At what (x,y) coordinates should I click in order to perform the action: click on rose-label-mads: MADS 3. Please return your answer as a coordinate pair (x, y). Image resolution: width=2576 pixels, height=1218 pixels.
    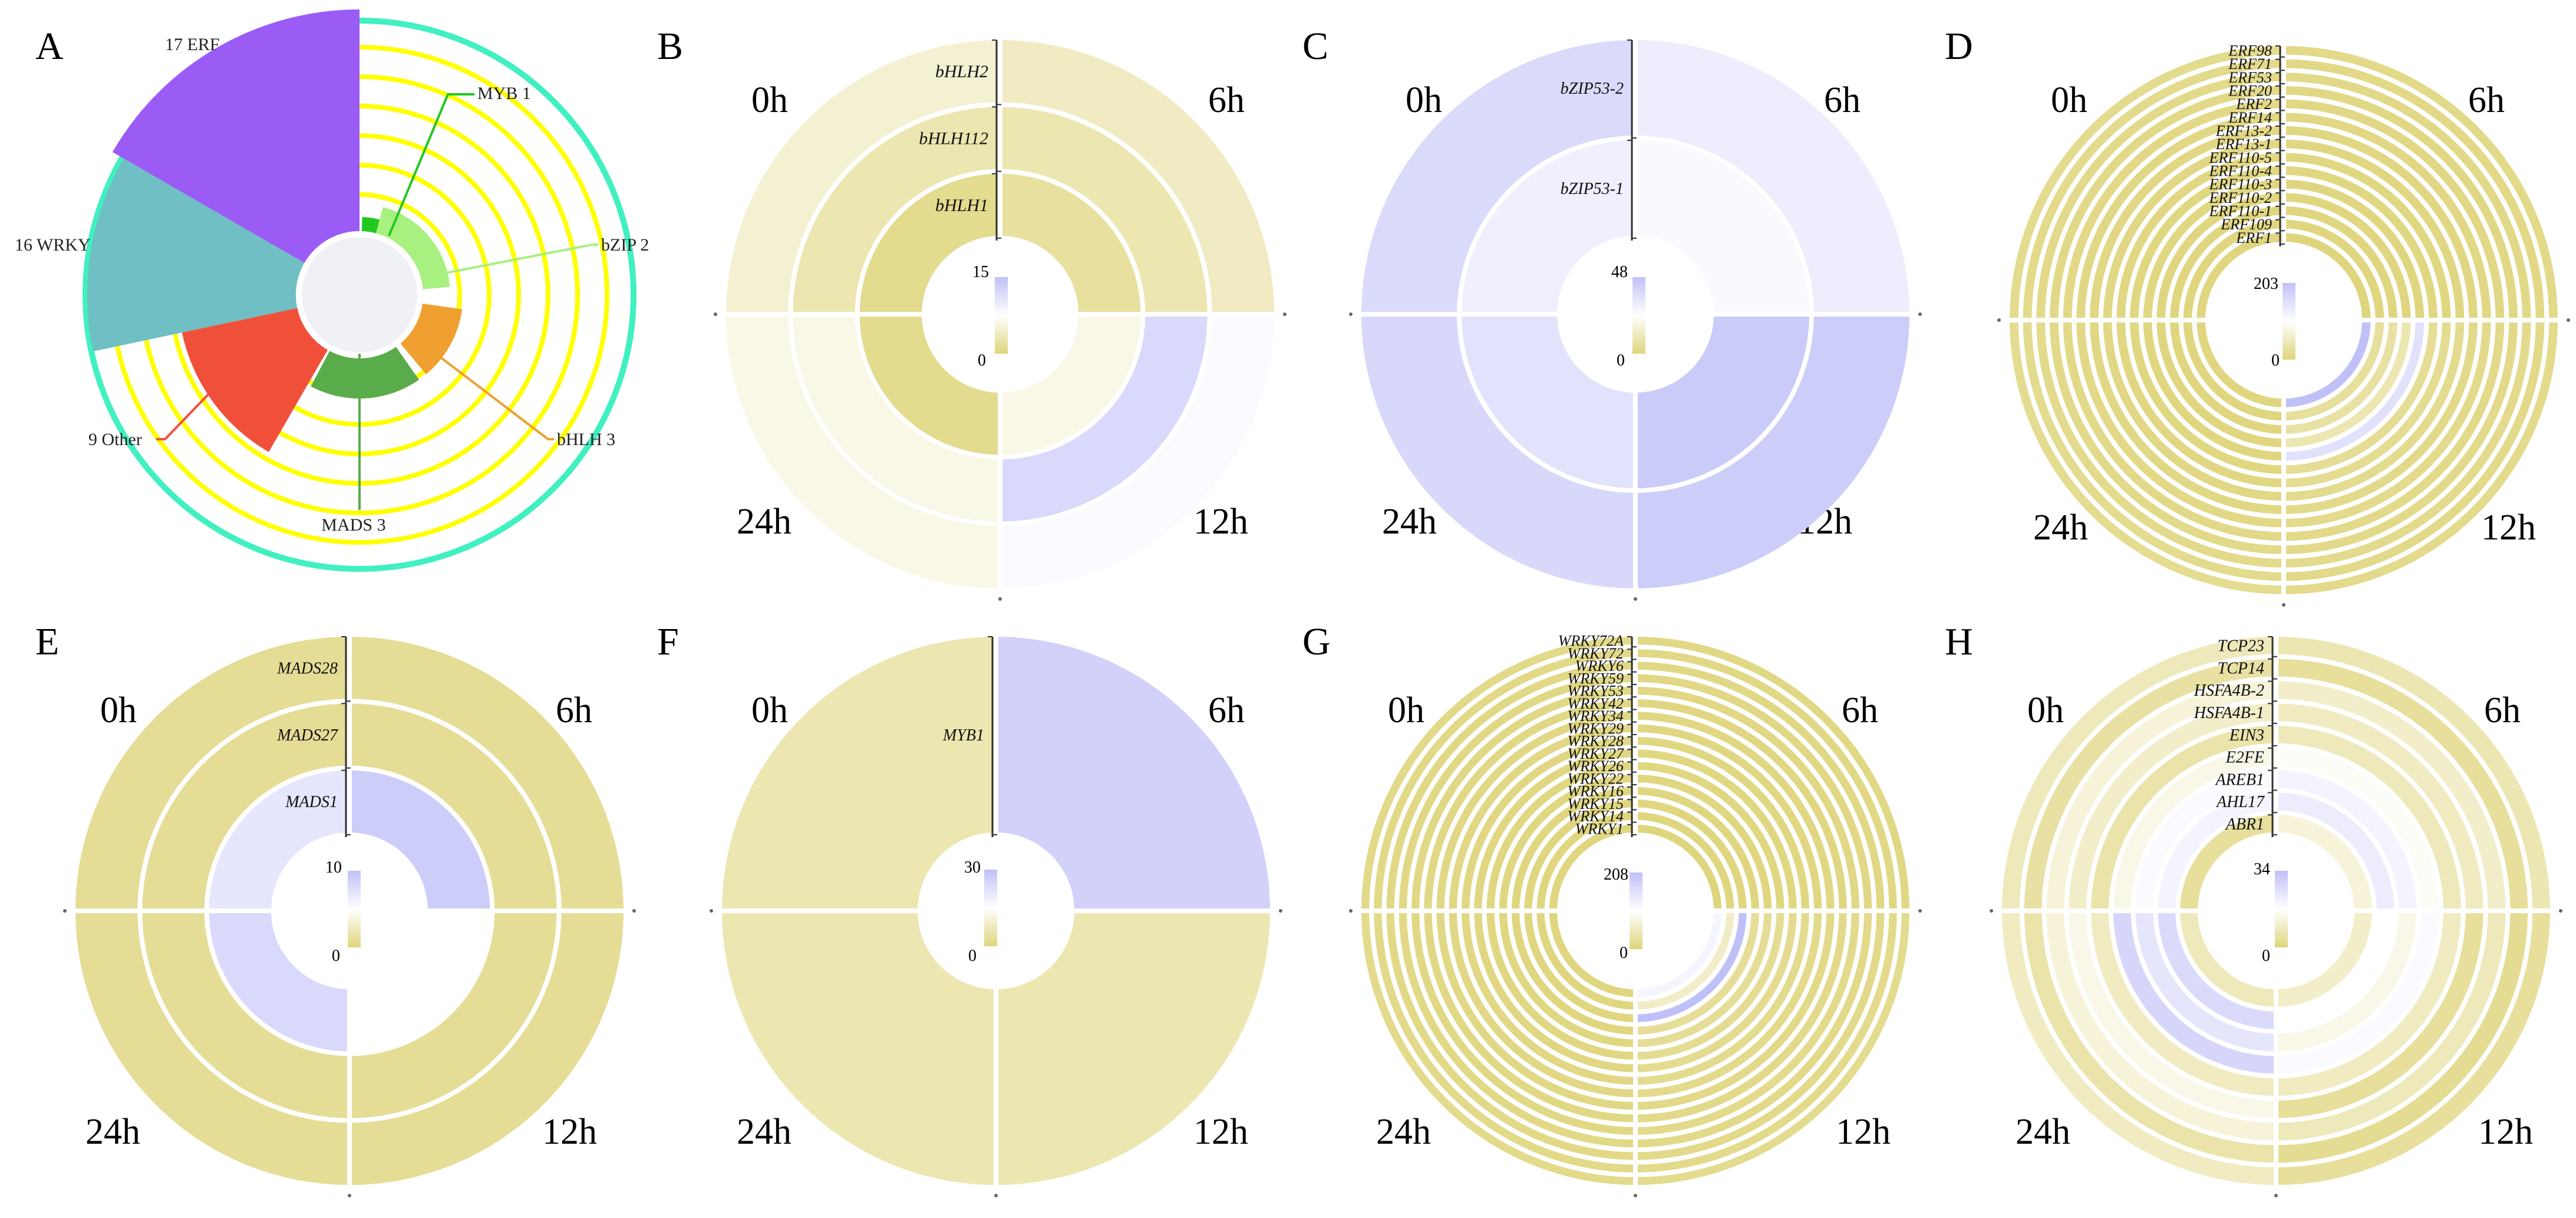
    Looking at the image, I should click on (353, 525).